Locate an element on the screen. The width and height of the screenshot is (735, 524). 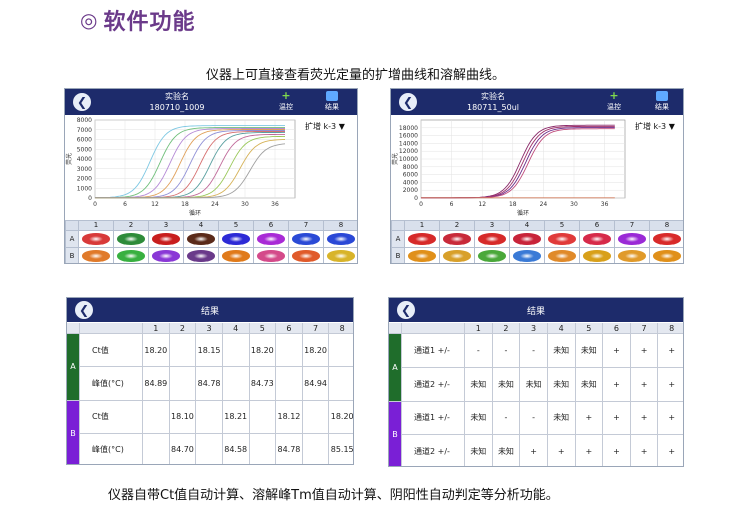
y-tick-label: 16000 is located at coordinates (408, 136).